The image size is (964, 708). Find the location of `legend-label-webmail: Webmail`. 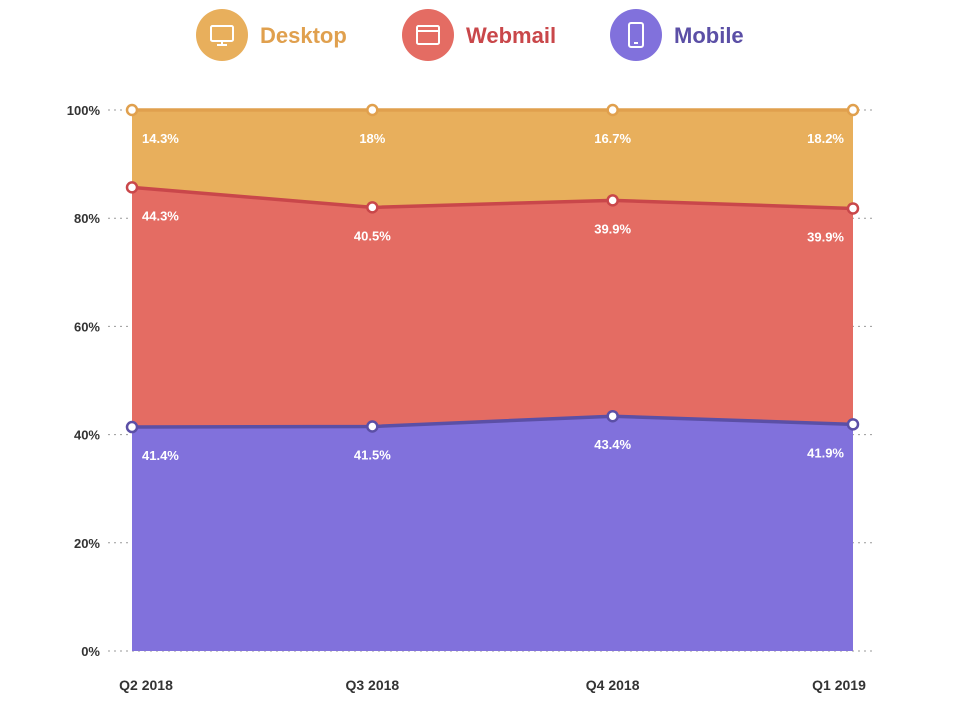

legend-label-webmail: Webmail is located at coordinates (511, 35).